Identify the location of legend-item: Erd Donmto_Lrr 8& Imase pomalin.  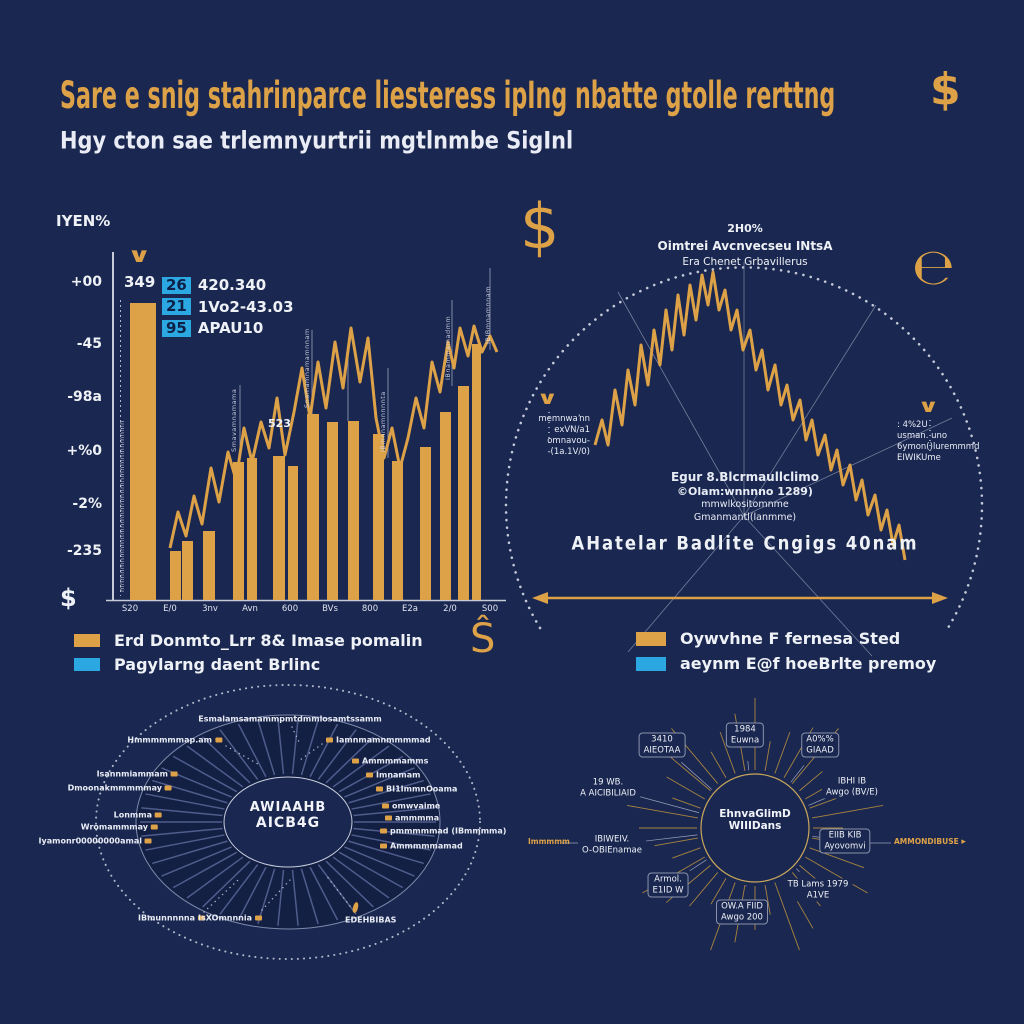
(248, 640).